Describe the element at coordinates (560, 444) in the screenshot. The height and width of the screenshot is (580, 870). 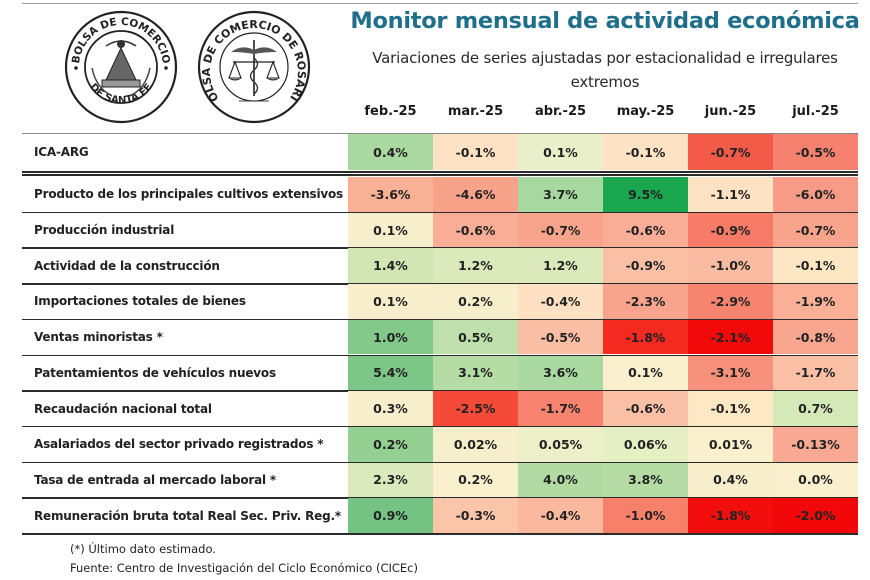
I see `heatmap-cell: 0.05%` at that location.